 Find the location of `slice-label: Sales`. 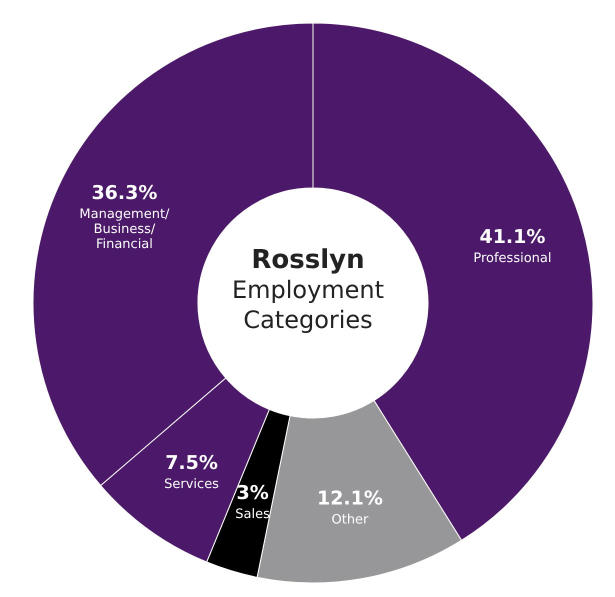

slice-label: Sales is located at coordinates (252, 514).